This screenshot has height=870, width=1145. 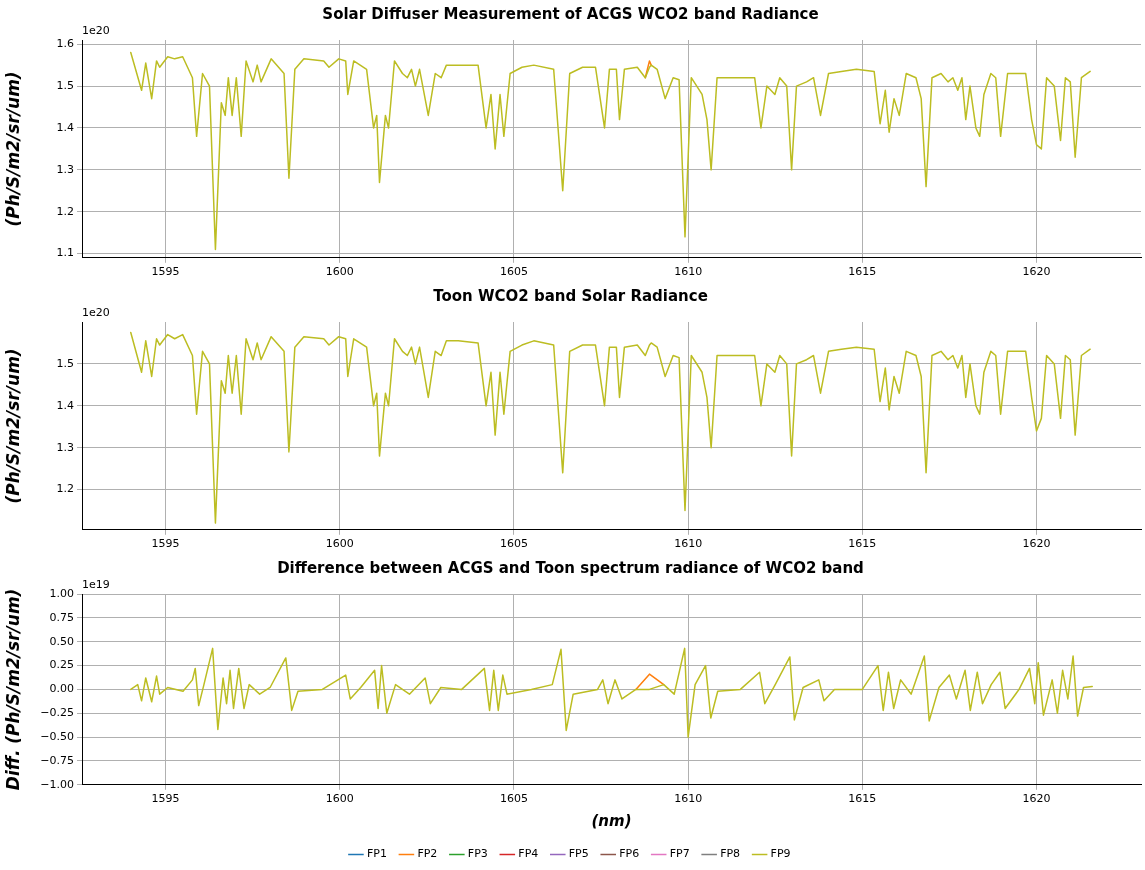 I want to click on legend-label: FP2, so click(x=427, y=854).